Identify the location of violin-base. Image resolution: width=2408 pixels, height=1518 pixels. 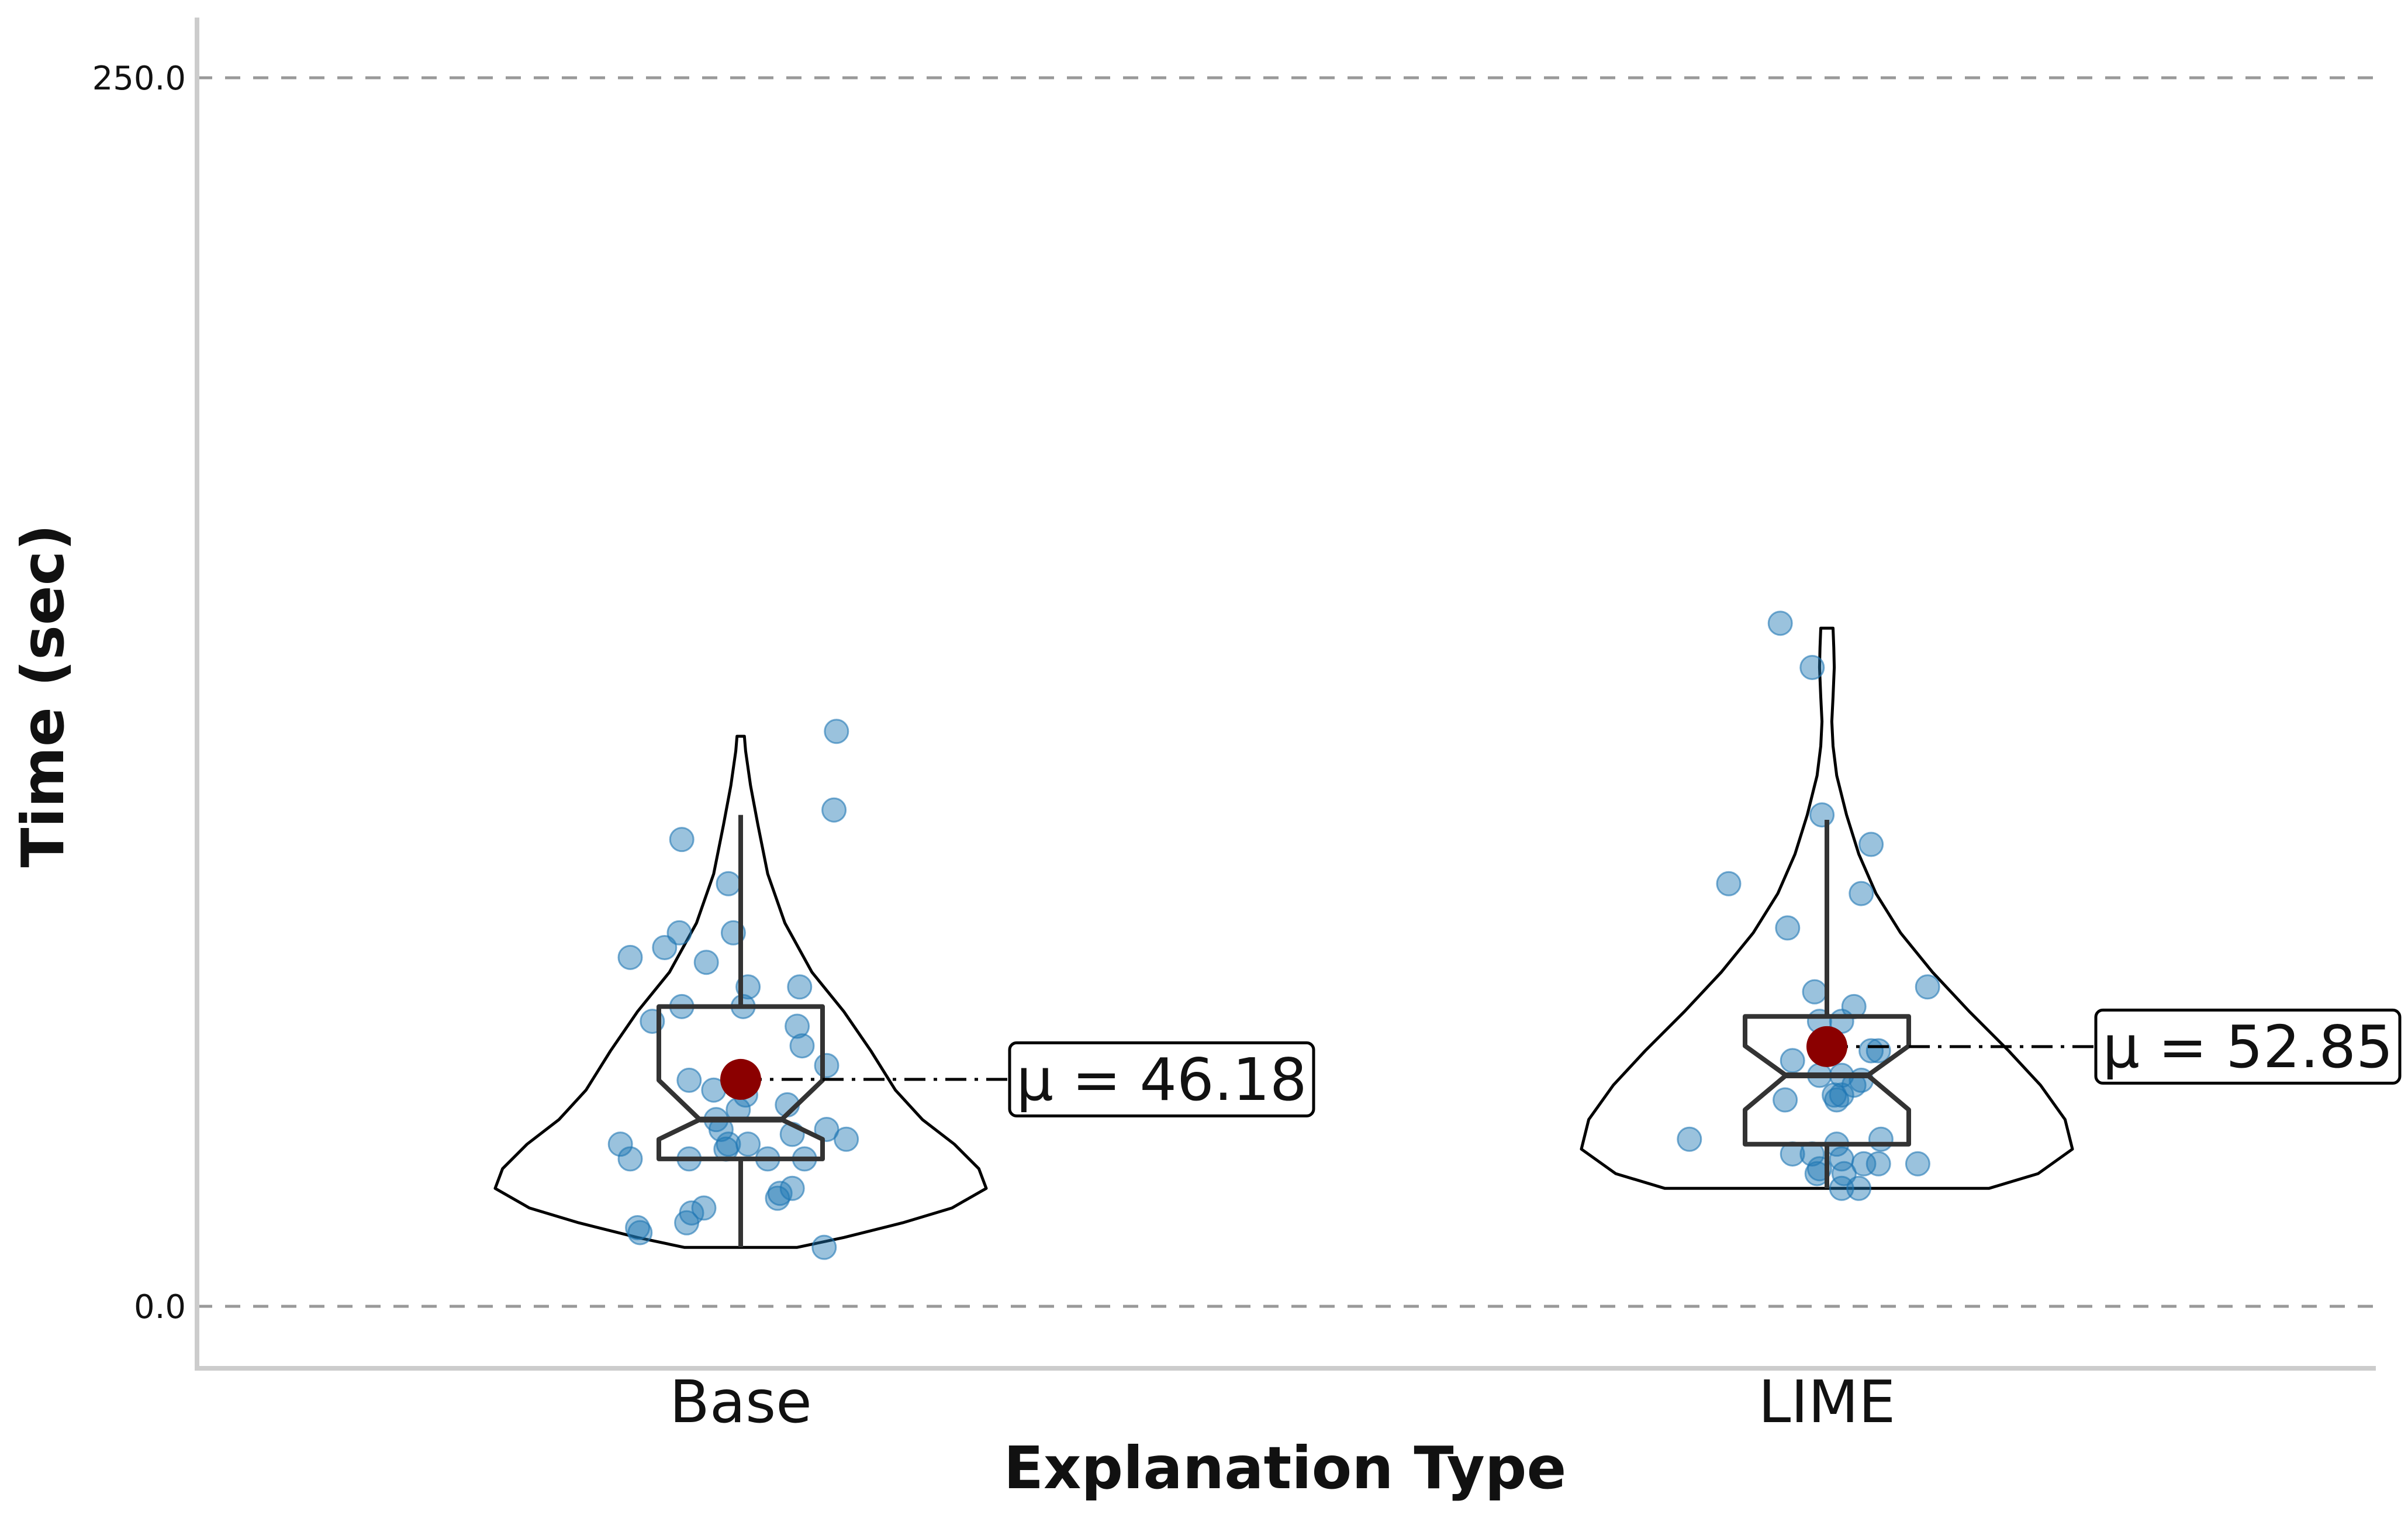
(740, 991).